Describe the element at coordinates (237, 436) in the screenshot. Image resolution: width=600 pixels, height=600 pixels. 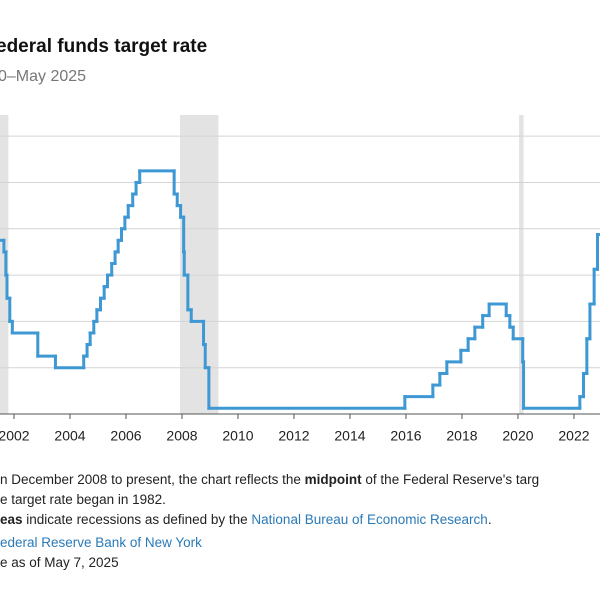
I see `x-tick-label: 2010` at that location.